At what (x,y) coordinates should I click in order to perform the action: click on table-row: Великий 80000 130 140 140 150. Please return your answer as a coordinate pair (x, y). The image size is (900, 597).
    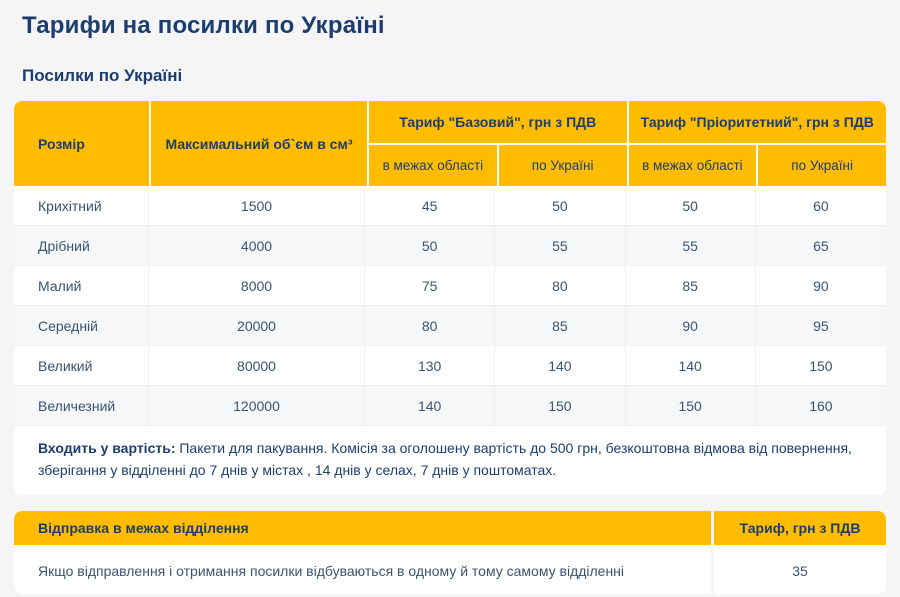
    Looking at the image, I should click on (450, 366).